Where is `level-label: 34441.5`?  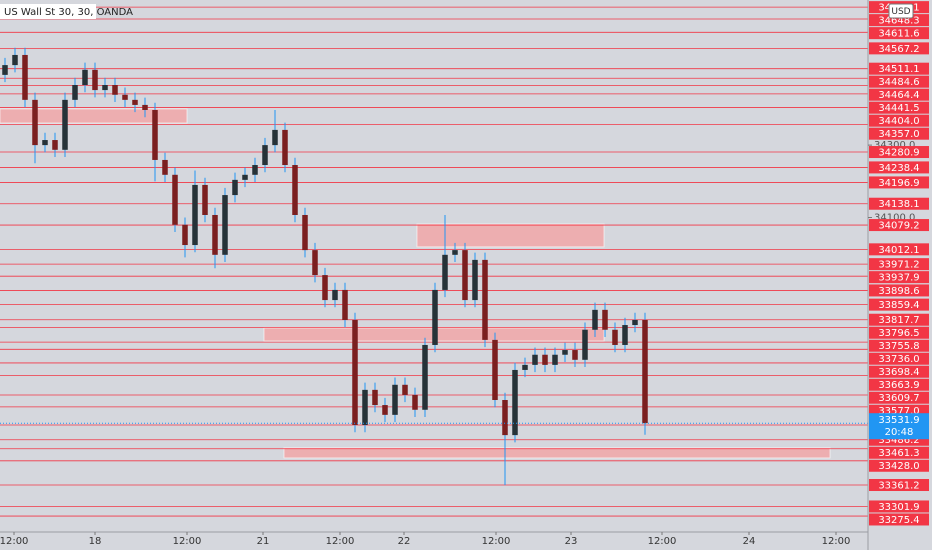 level-label: 34441.5 is located at coordinates (898, 108).